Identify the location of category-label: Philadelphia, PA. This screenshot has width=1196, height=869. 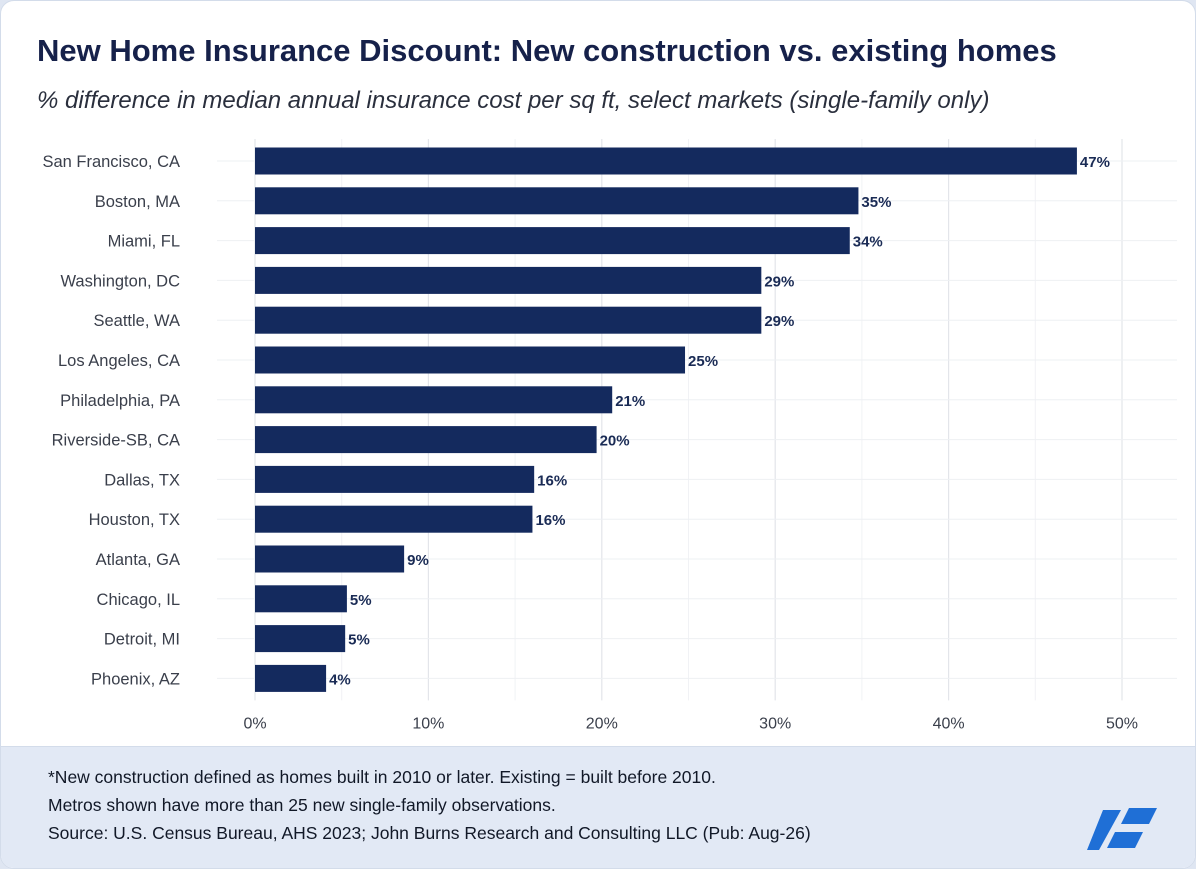
(120, 401).